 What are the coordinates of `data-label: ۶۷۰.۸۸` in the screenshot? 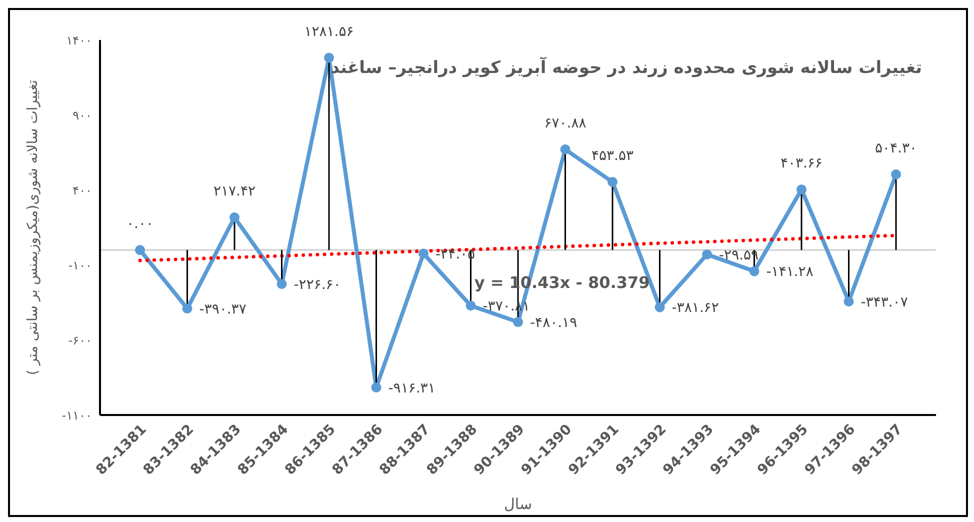 It's located at (565, 123).